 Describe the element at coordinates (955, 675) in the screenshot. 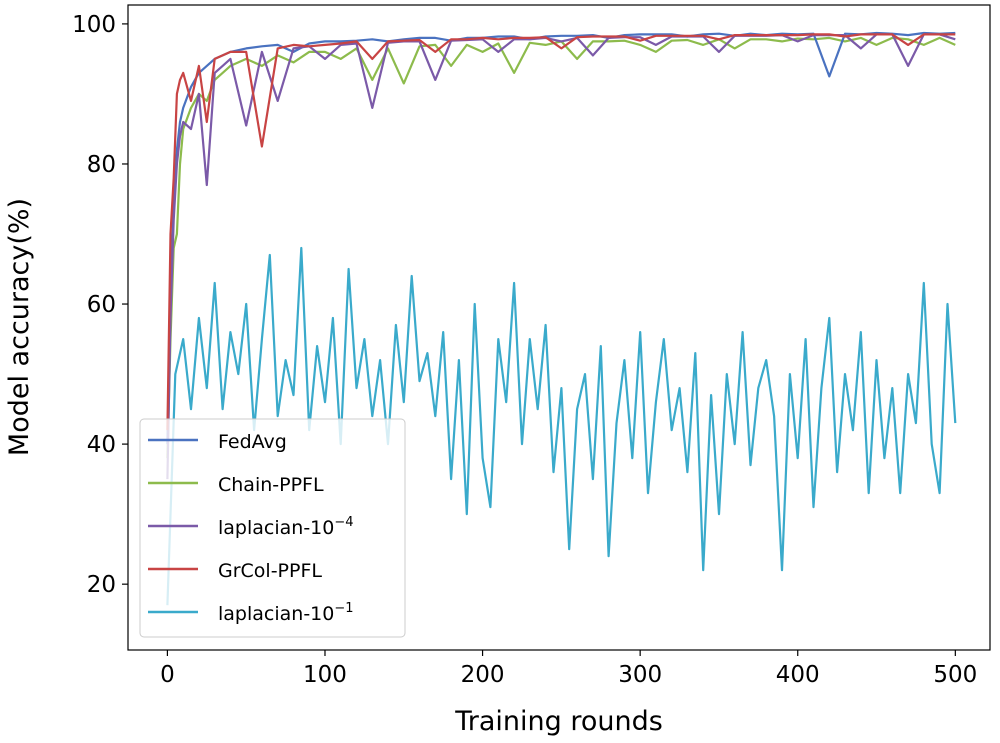

I see `x-tick-label: 500` at that location.